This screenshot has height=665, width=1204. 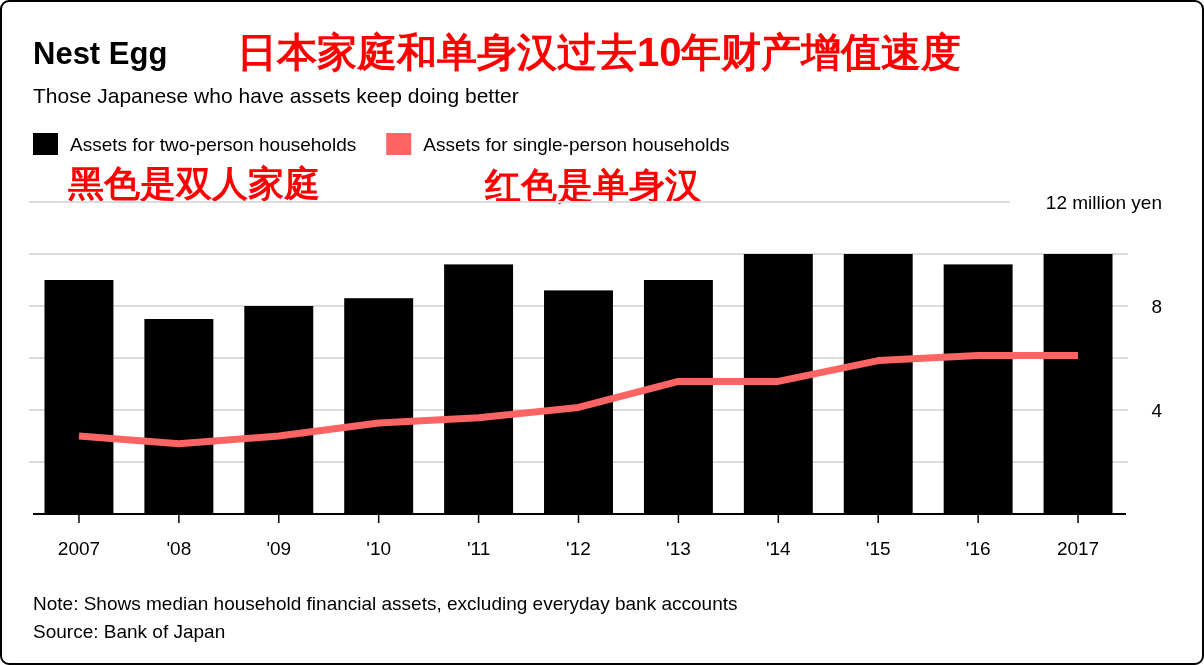 I want to click on x-tick-label: '08, so click(x=179, y=548).